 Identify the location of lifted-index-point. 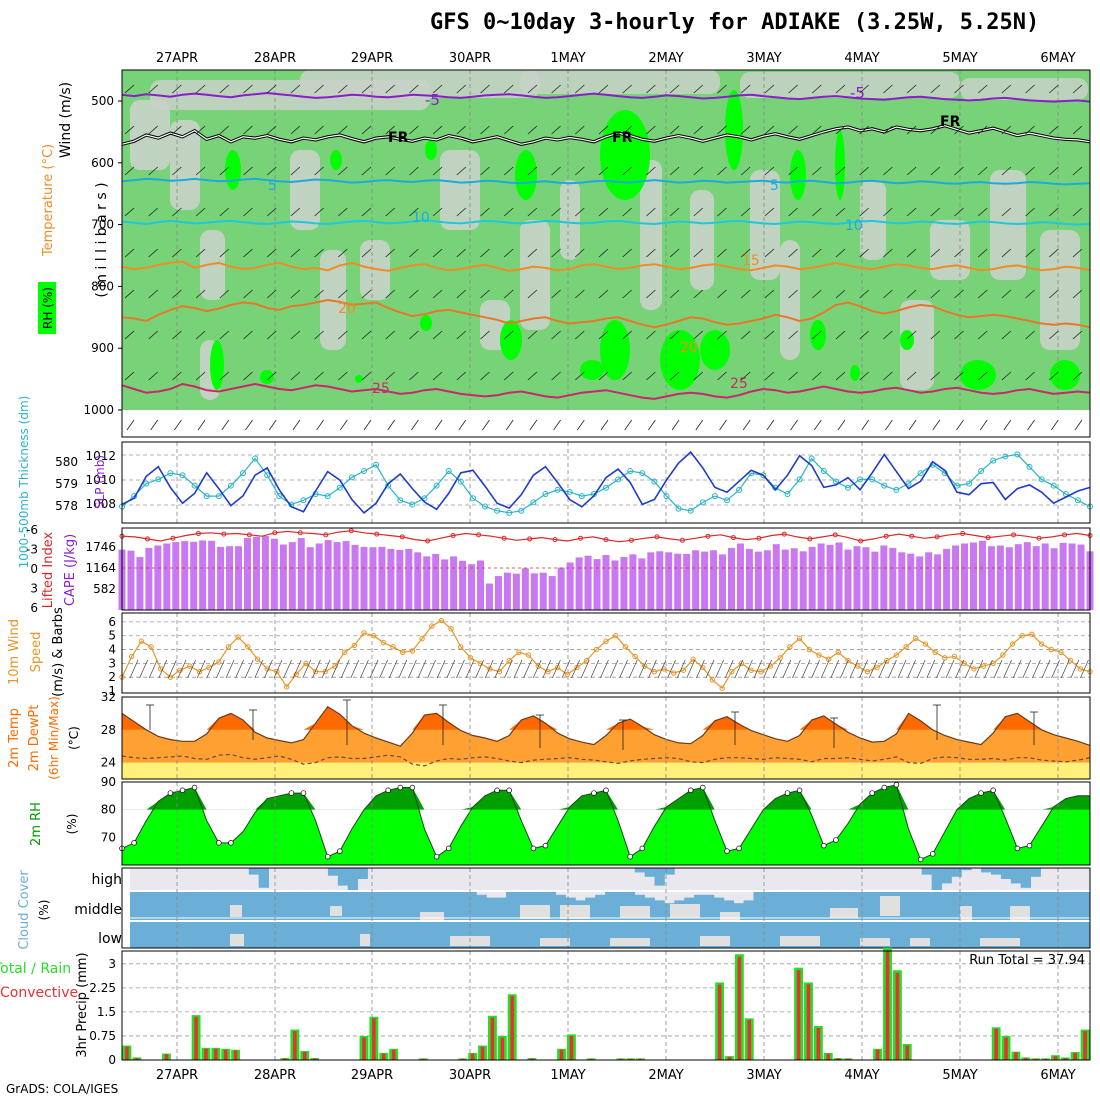
(708, 536).